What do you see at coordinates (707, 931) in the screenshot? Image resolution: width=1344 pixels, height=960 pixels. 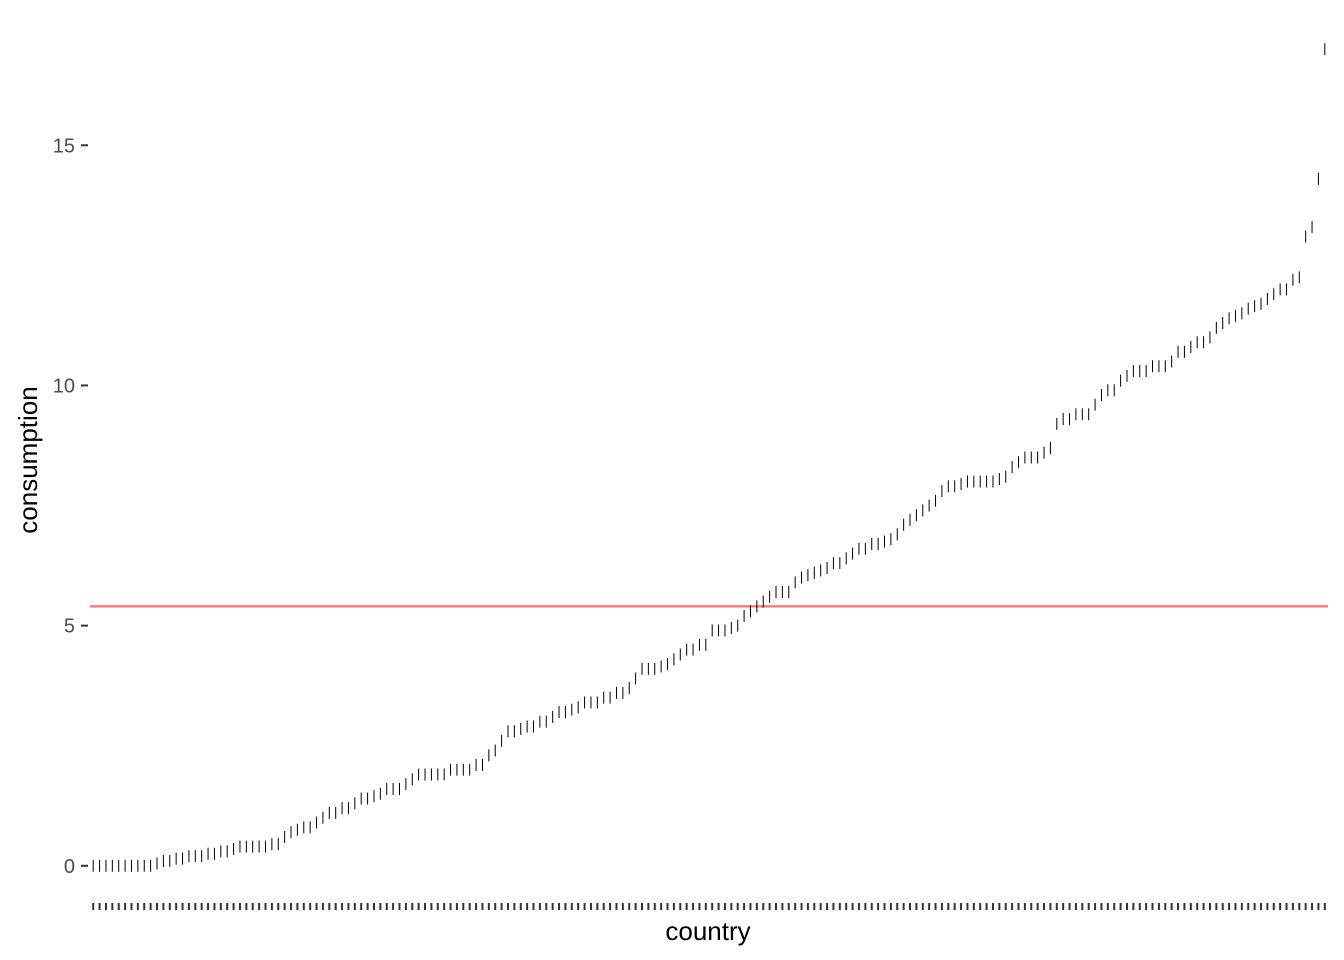 I see `x-axis-title: country` at bounding box center [707, 931].